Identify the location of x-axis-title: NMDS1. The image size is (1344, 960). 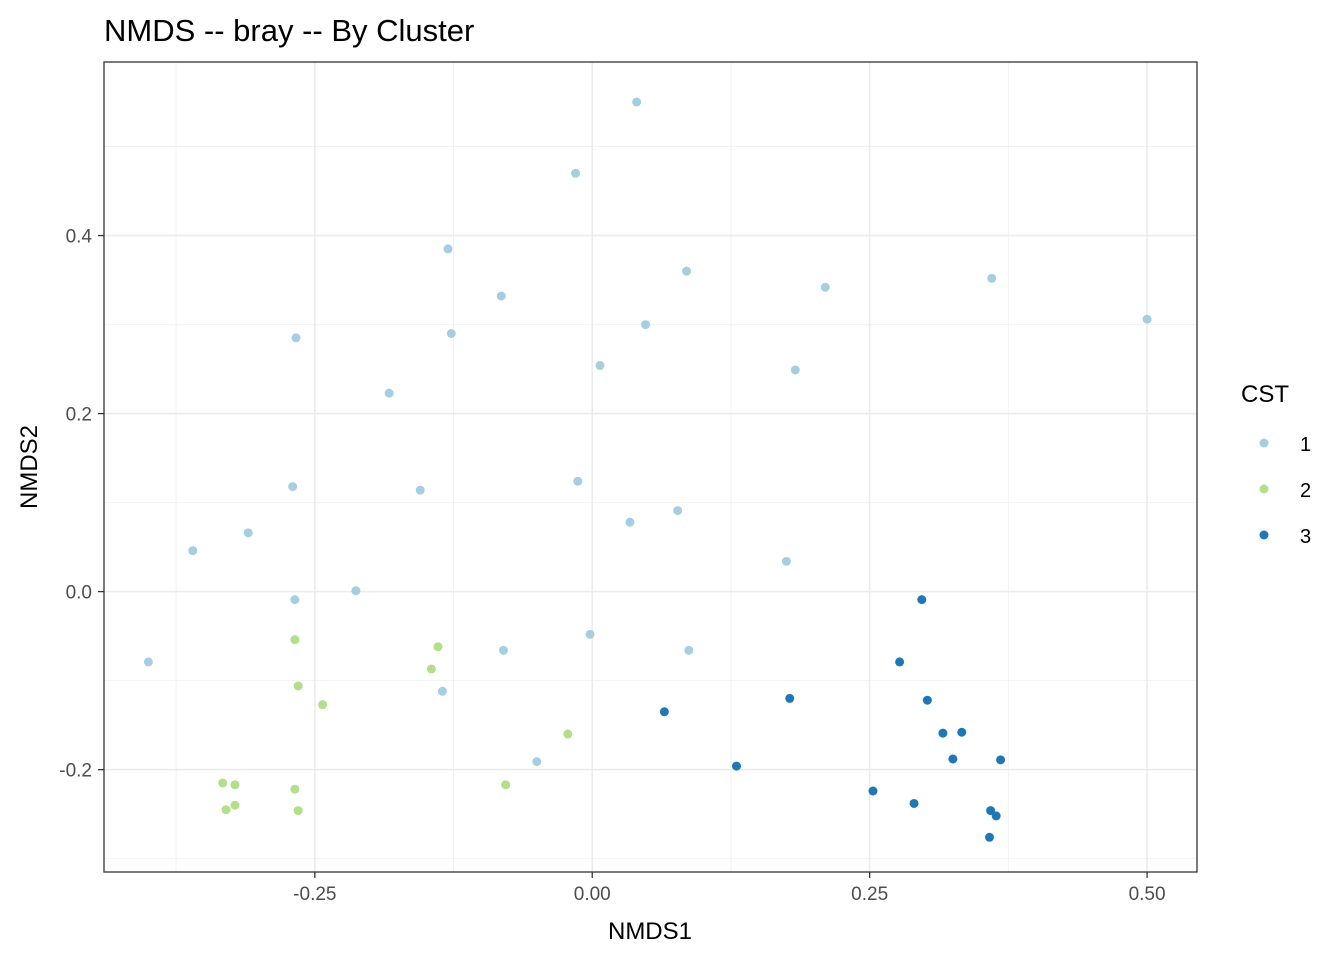
(650, 931).